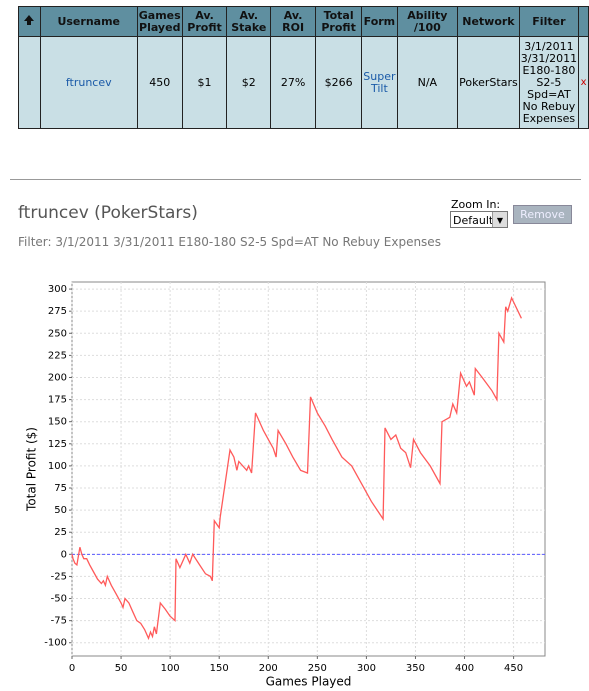  I want to click on y-tick-label: 175, so click(57, 400).